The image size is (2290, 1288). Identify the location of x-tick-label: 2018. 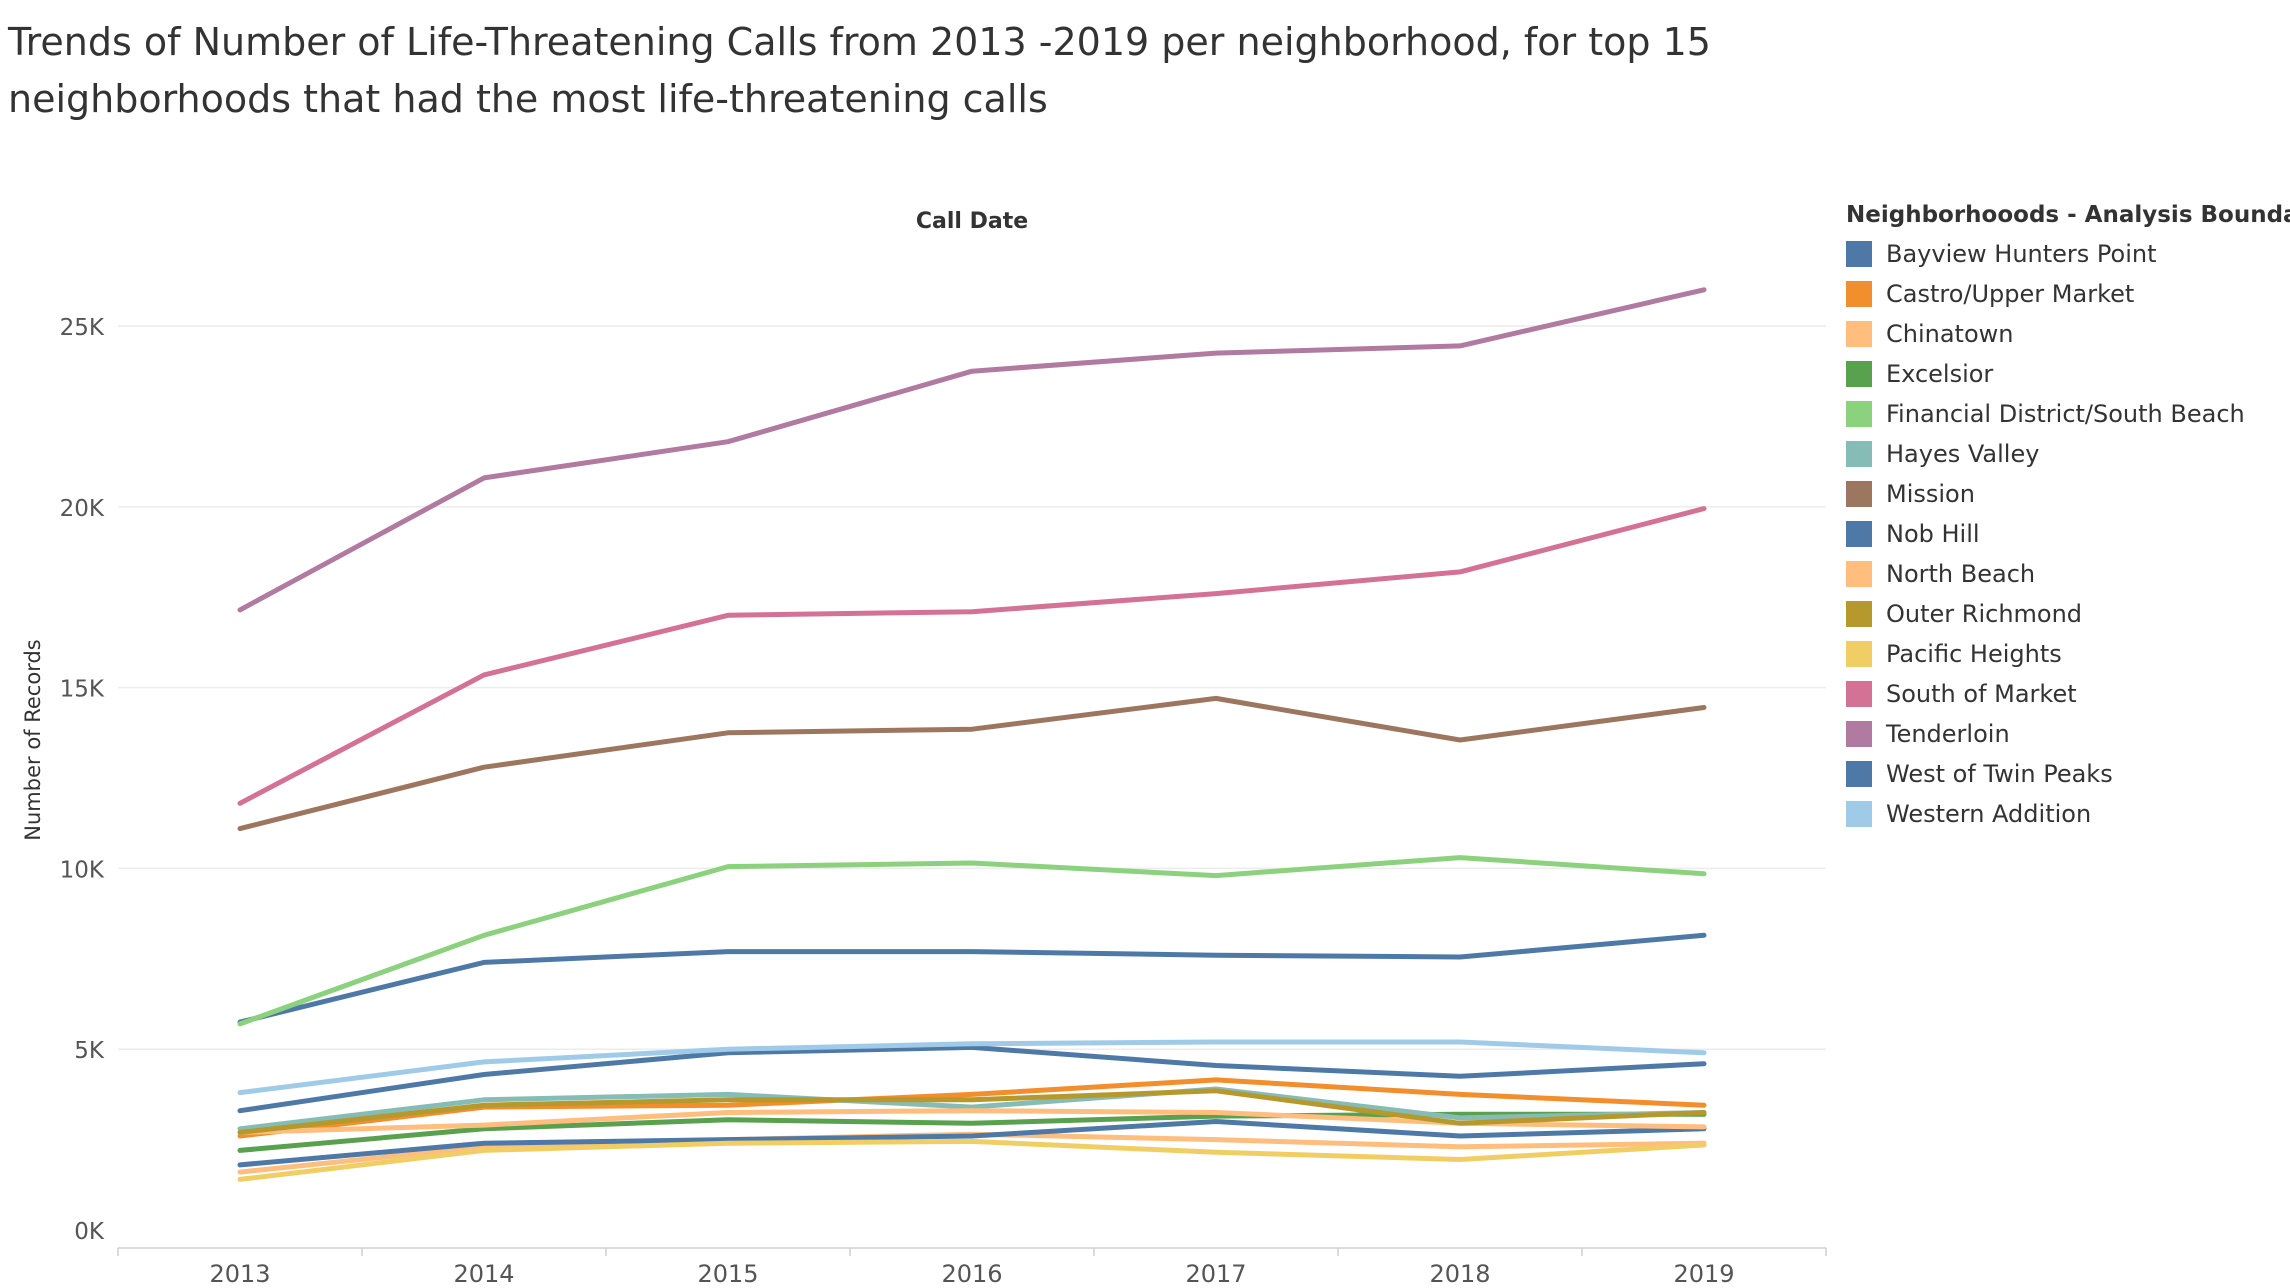
(1459, 1274).